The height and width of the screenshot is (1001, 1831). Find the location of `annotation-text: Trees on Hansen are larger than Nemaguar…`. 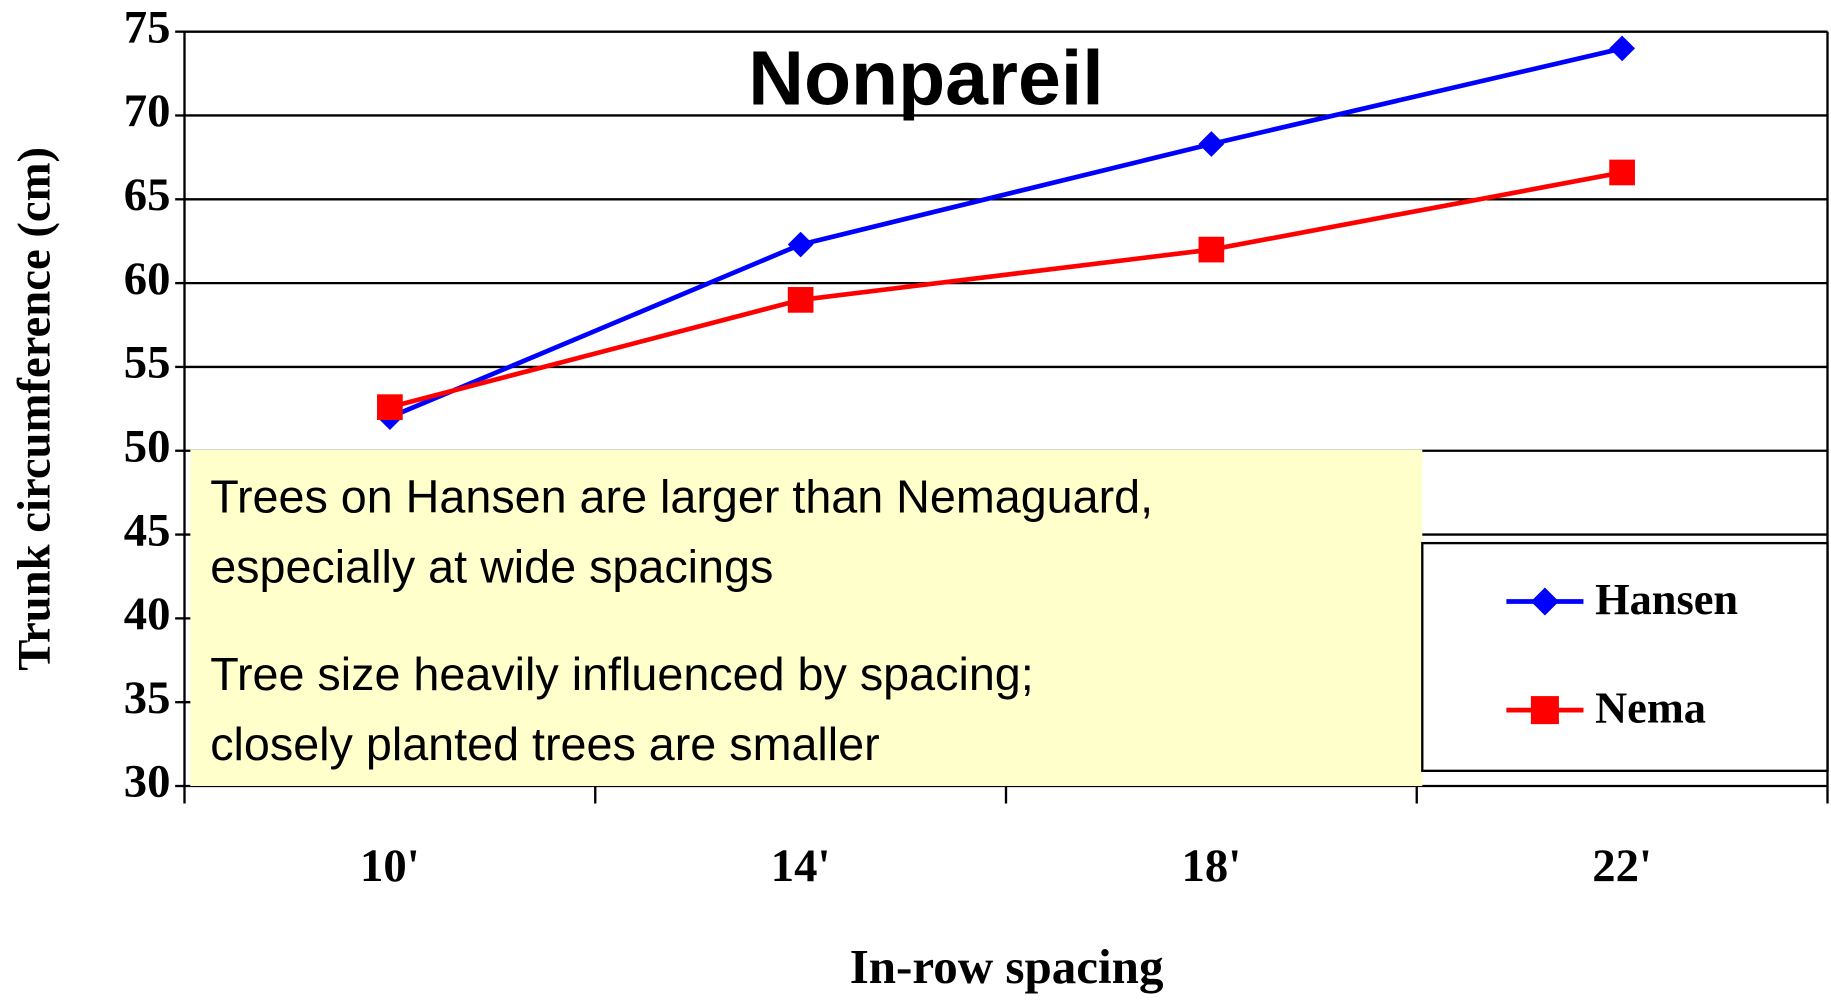

annotation-text: Trees on Hansen are larger than Nemaguar… is located at coordinates (681, 496).